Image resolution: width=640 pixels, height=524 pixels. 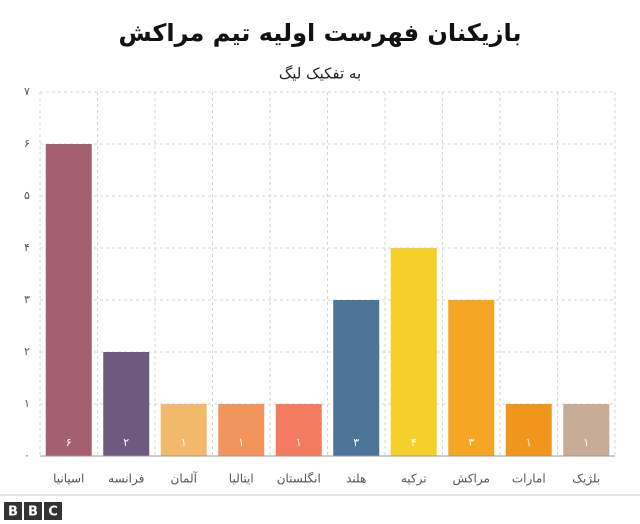 What do you see at coordinates (27, 403) in the screenshot?
I see `y-tick-label: ۱` at bounding box center [27, 403].